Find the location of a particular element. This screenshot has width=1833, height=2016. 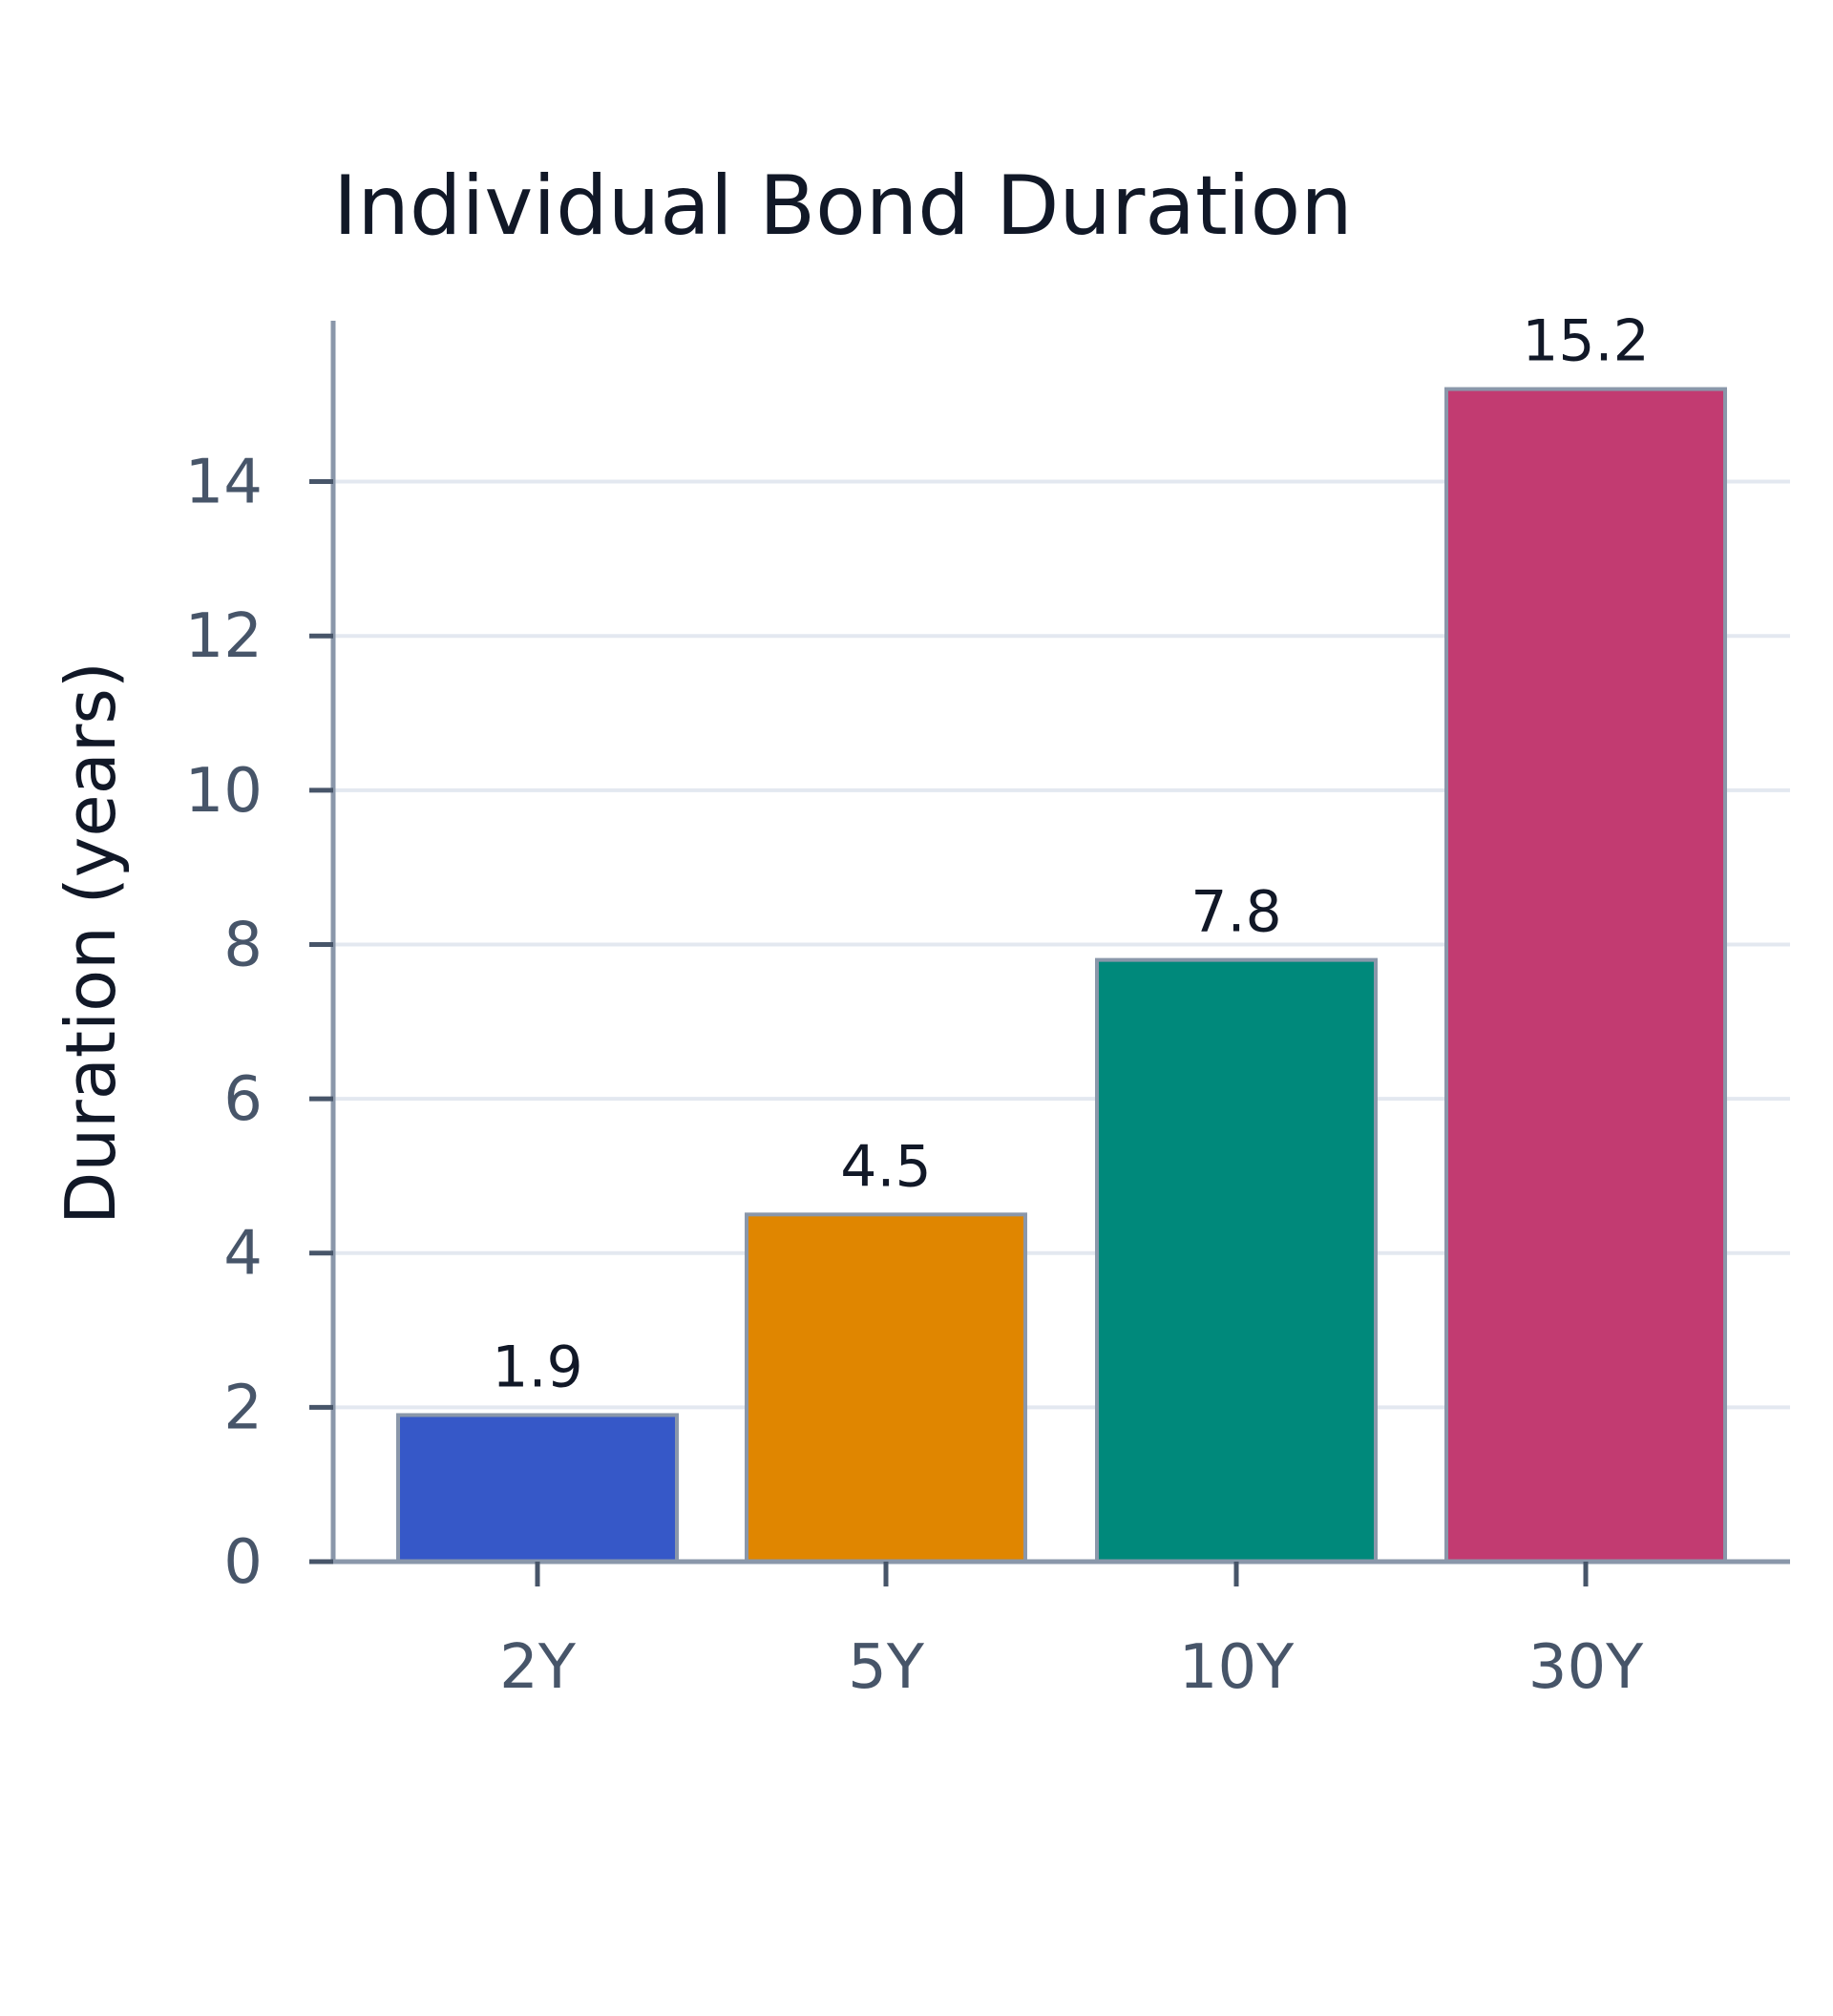

y-axis-label: Duration (years) is located at coordinates (91, 943).